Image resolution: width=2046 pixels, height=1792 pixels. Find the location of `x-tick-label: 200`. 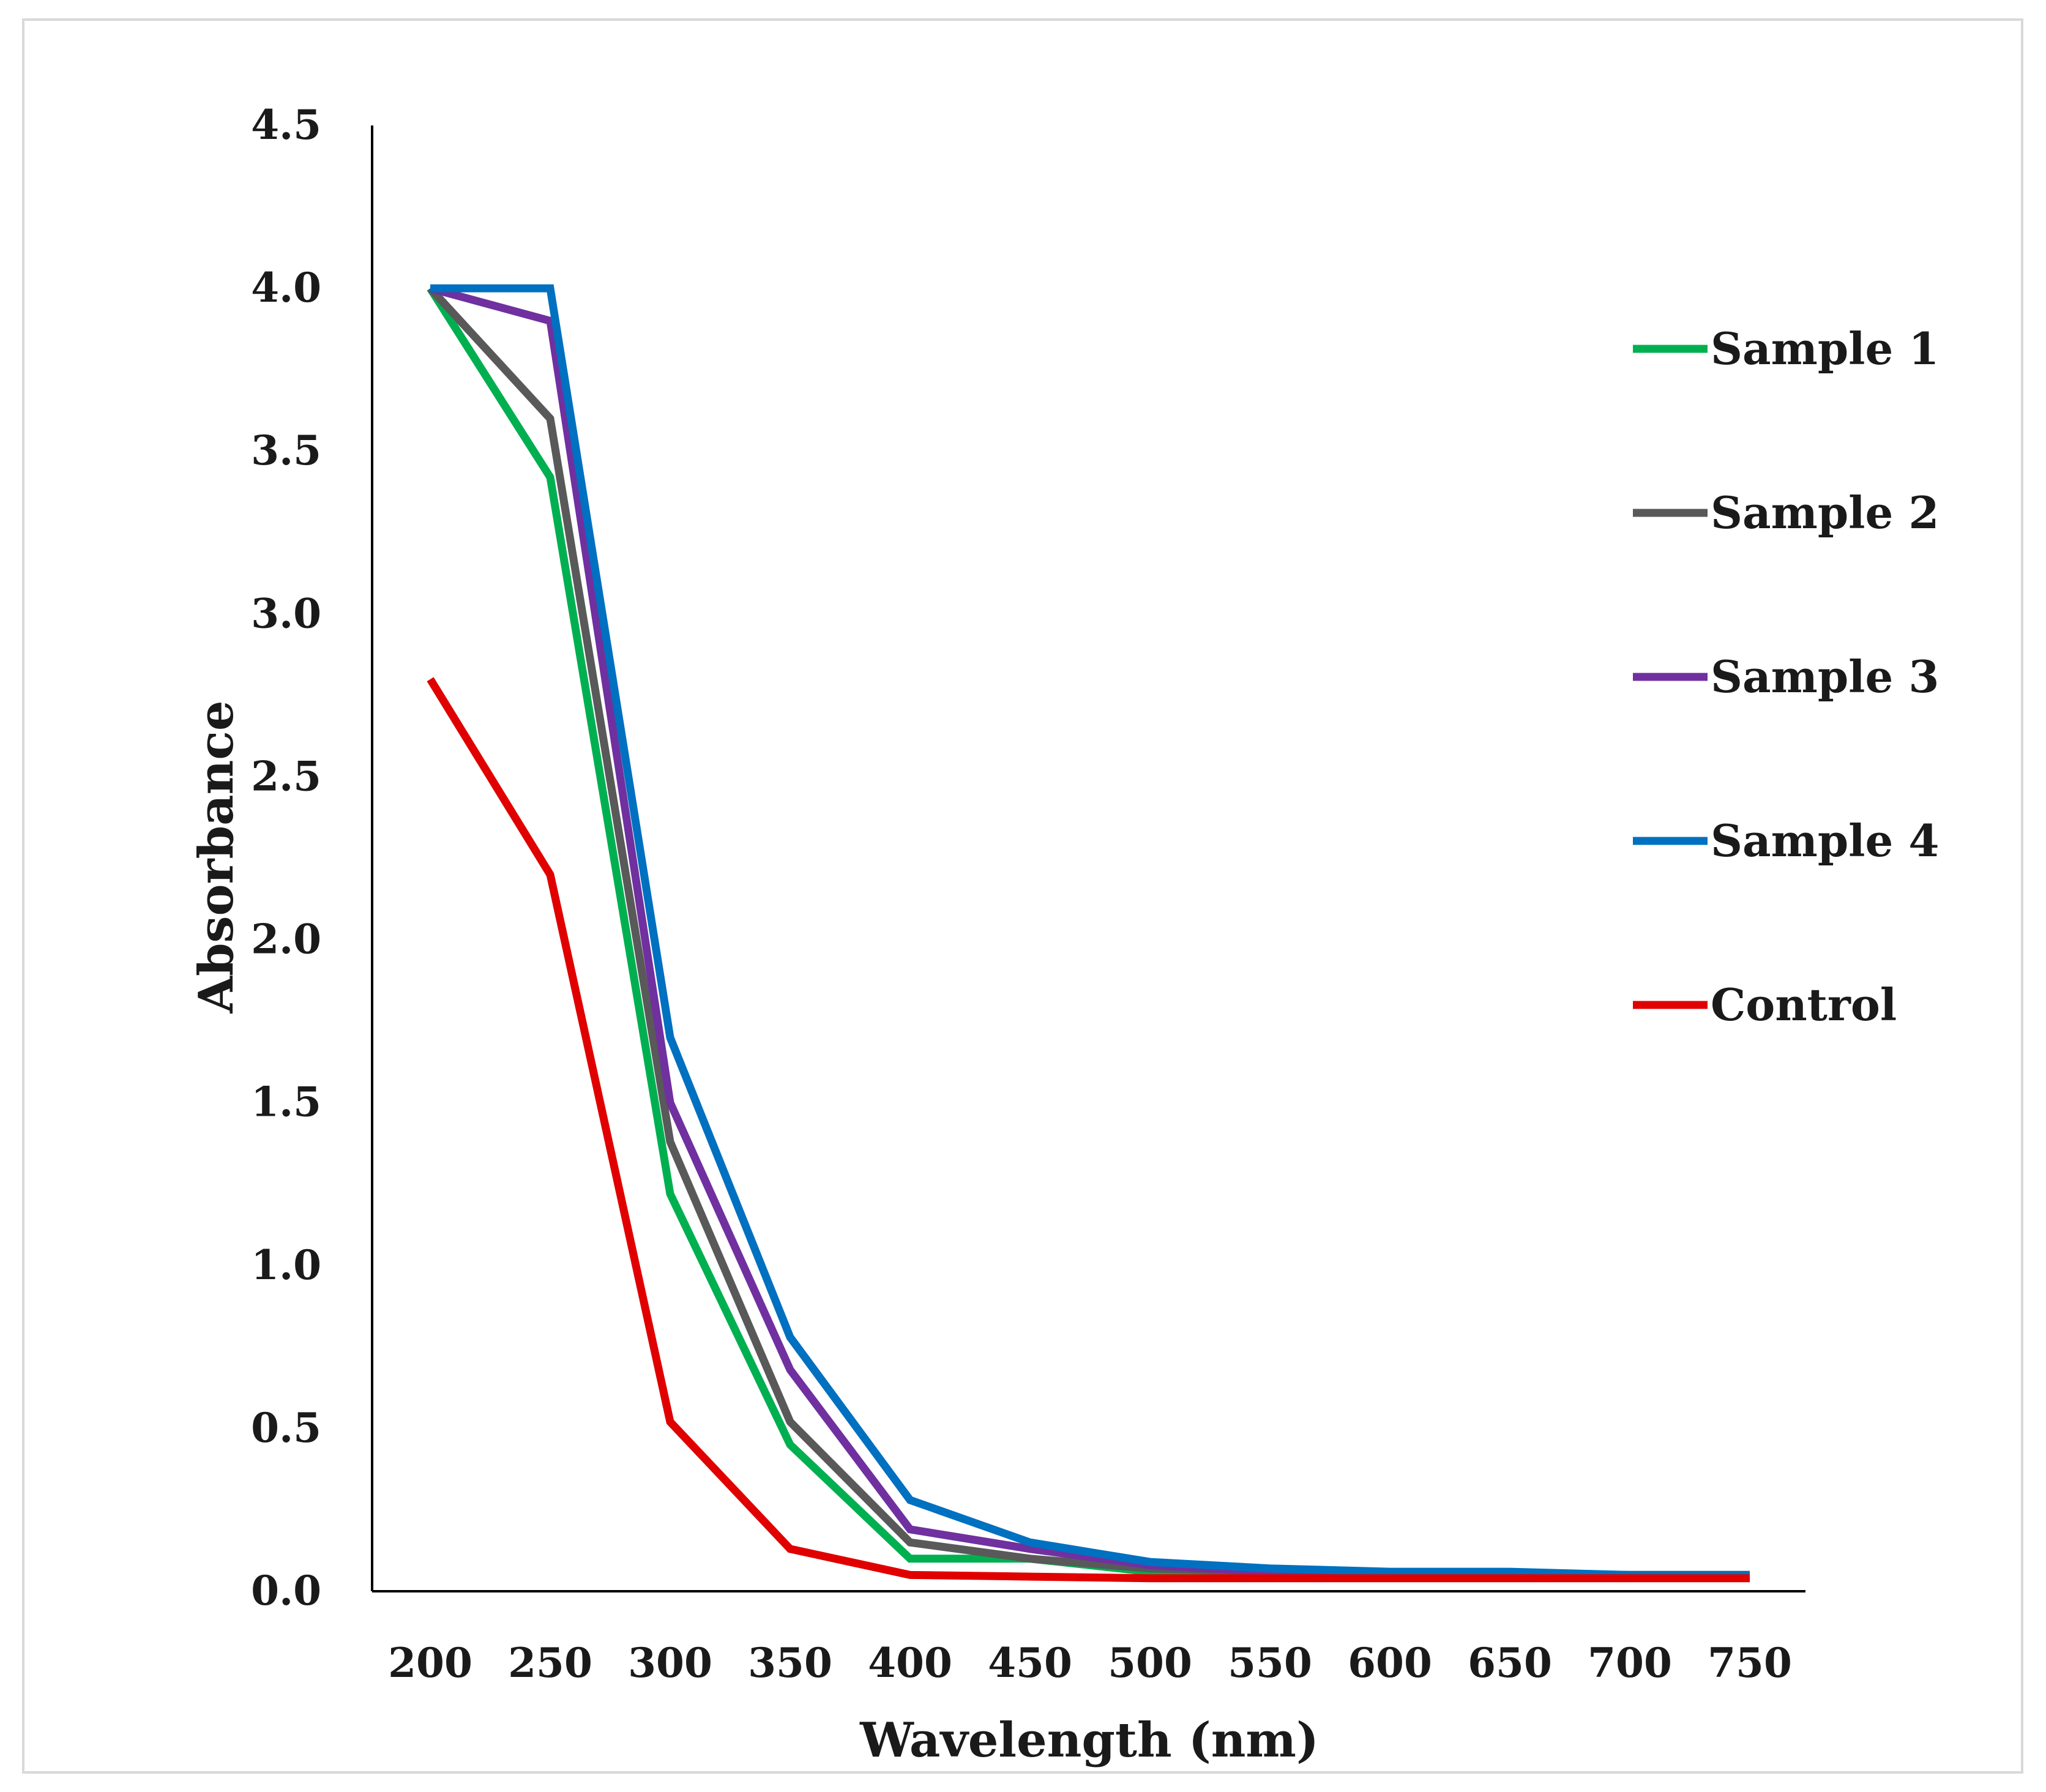

x-tick-label: 200 is located at coordinates (430, 1663).